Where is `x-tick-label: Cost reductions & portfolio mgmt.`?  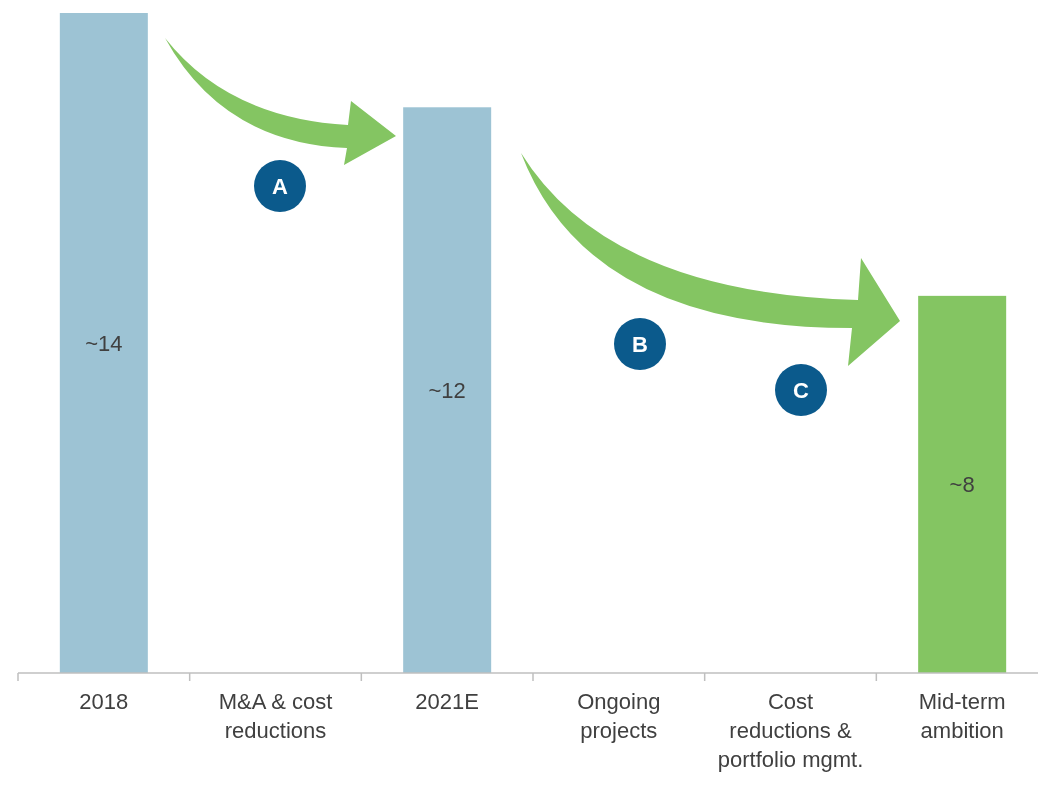 x-tick-label: Cost reductions & portfolio mgmt. is located at coordinates (790, 730).